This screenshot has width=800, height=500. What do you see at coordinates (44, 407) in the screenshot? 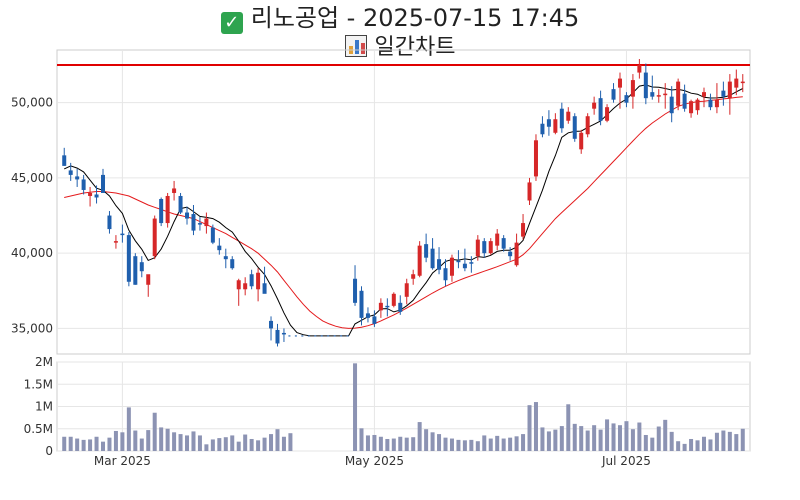
I see `volume-tick-label: 1M` at bounding box center [44, 407].